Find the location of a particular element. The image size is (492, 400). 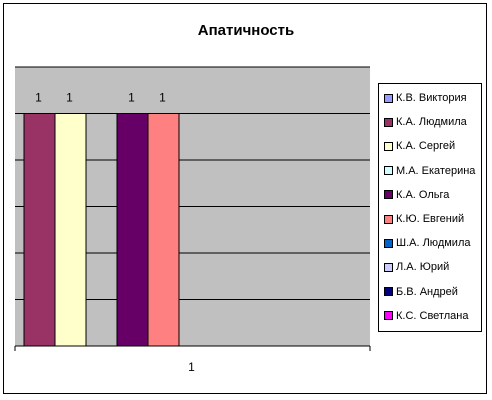

legend-item: К.А. Людмила is located at coordinates (425, 122).